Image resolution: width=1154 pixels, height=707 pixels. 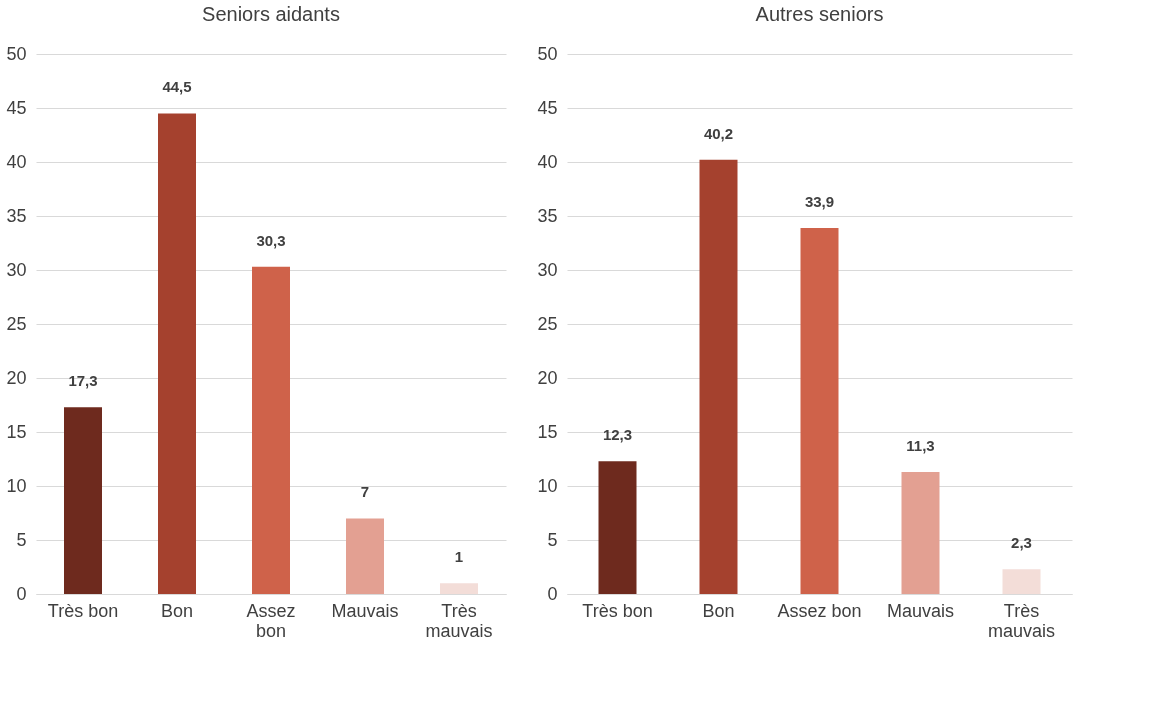 What do you see at coordinates (617, 435) in the screenshot?
I see `data-label: 12,3` at bounding box center [617, 435].